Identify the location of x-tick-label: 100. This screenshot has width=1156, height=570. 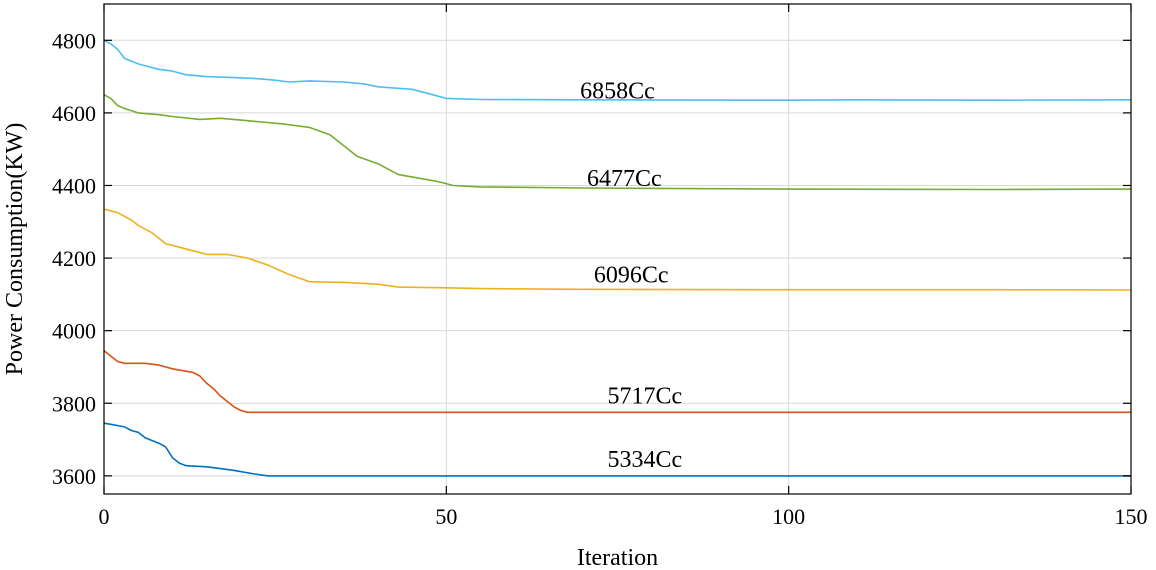
(788, 516).